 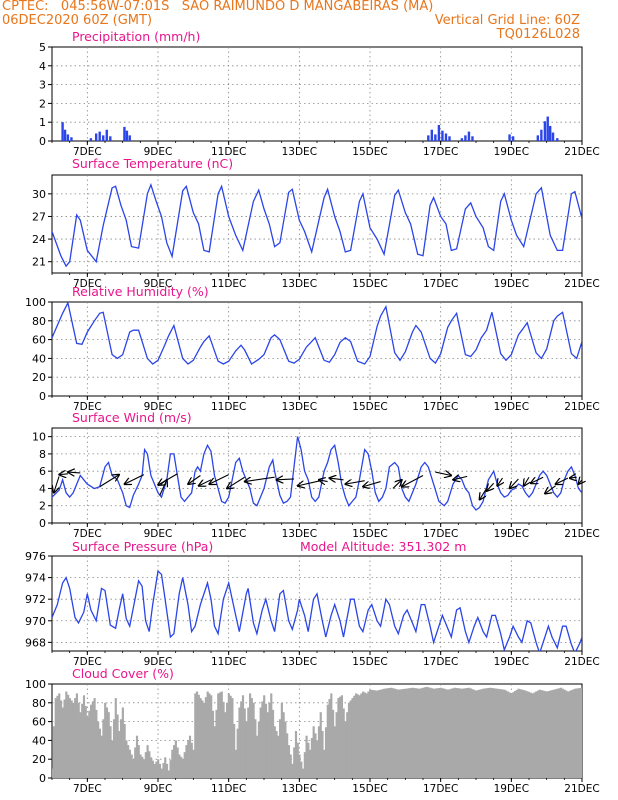 What do you see at coordinates (42, 103) in the screenshot?
I see `precip-ytick-label: 2` at bounding box center [42, 103].